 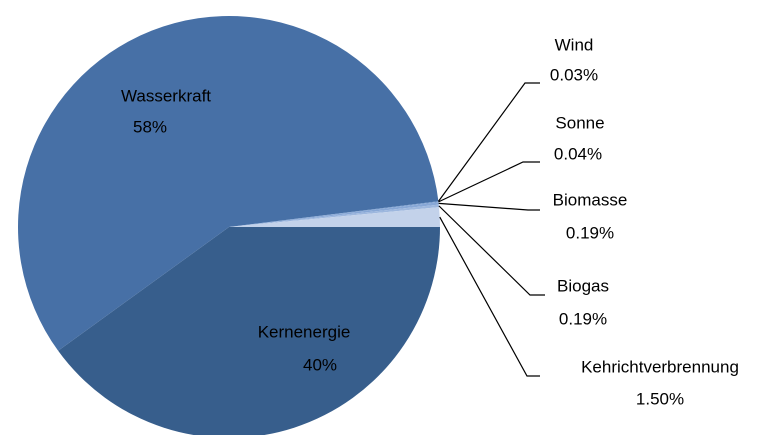 What do you see at coordinates (660, 398) in the screenshot?
I see `slice-value-label: 1.50%` at bounding box center [660, 398].